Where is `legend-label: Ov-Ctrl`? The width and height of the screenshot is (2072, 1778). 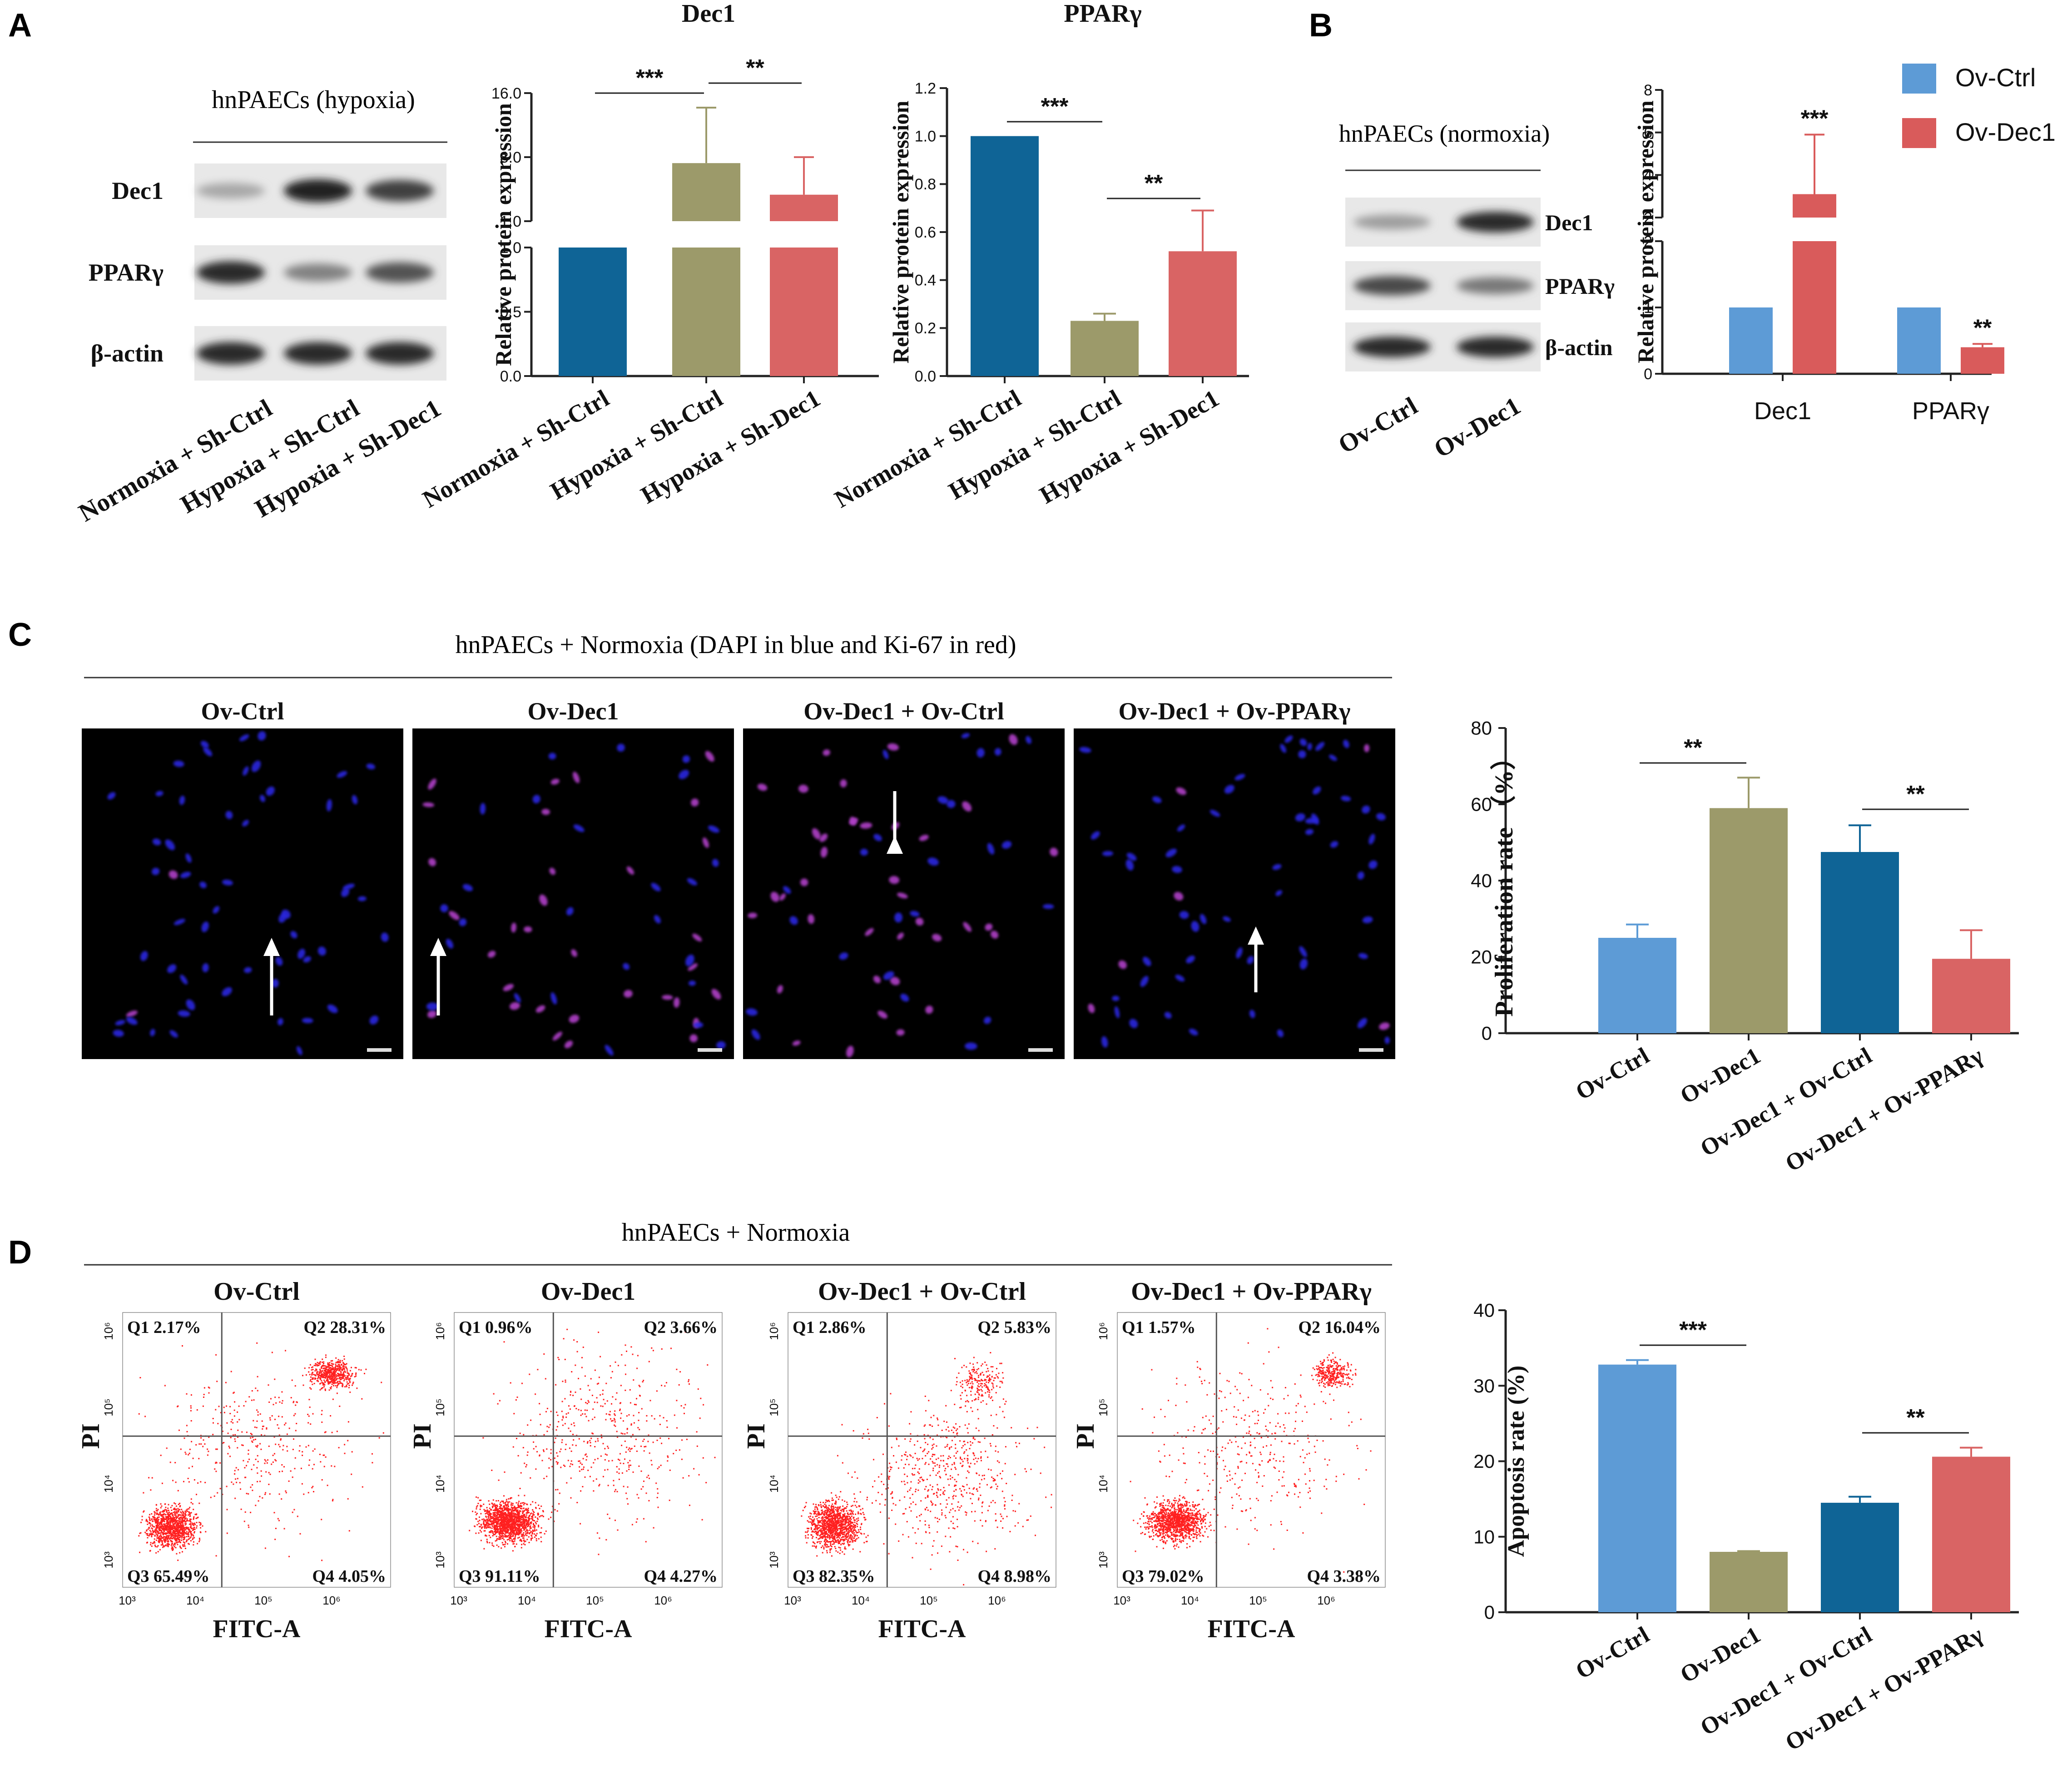
legend-label: Ov-Ctrl is located at coordinates (1996, 77).